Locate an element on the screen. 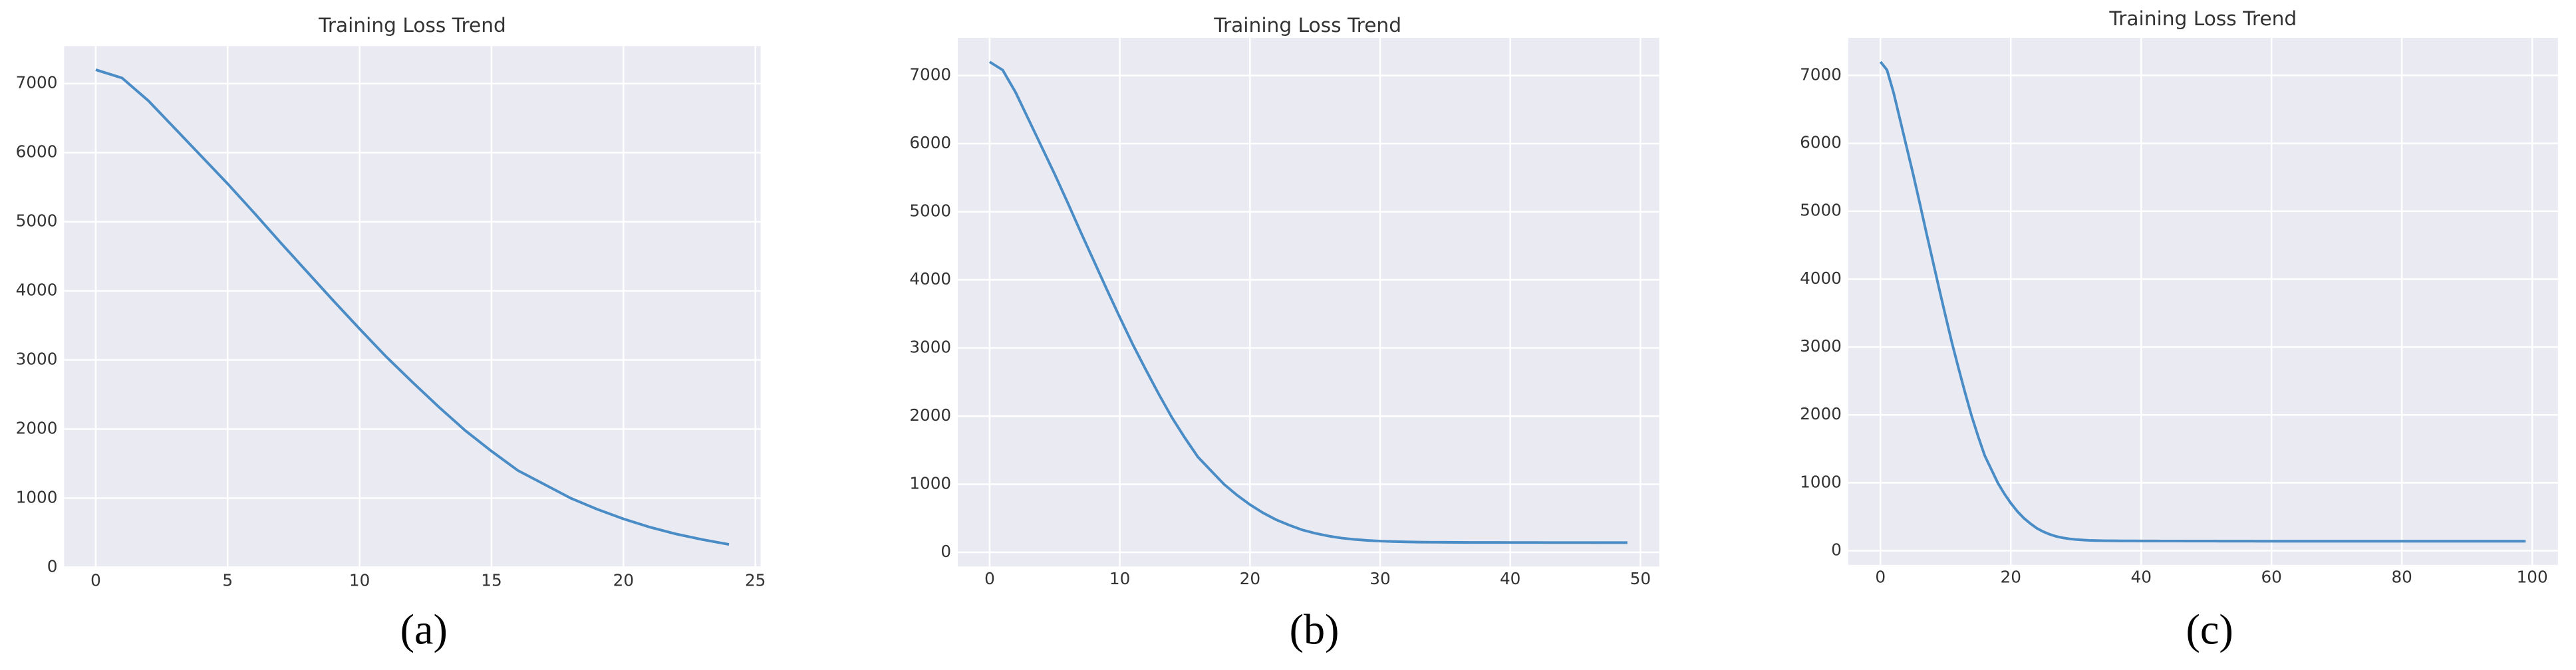  x-tick-label: 50 is located at coordinates (1640, 578).